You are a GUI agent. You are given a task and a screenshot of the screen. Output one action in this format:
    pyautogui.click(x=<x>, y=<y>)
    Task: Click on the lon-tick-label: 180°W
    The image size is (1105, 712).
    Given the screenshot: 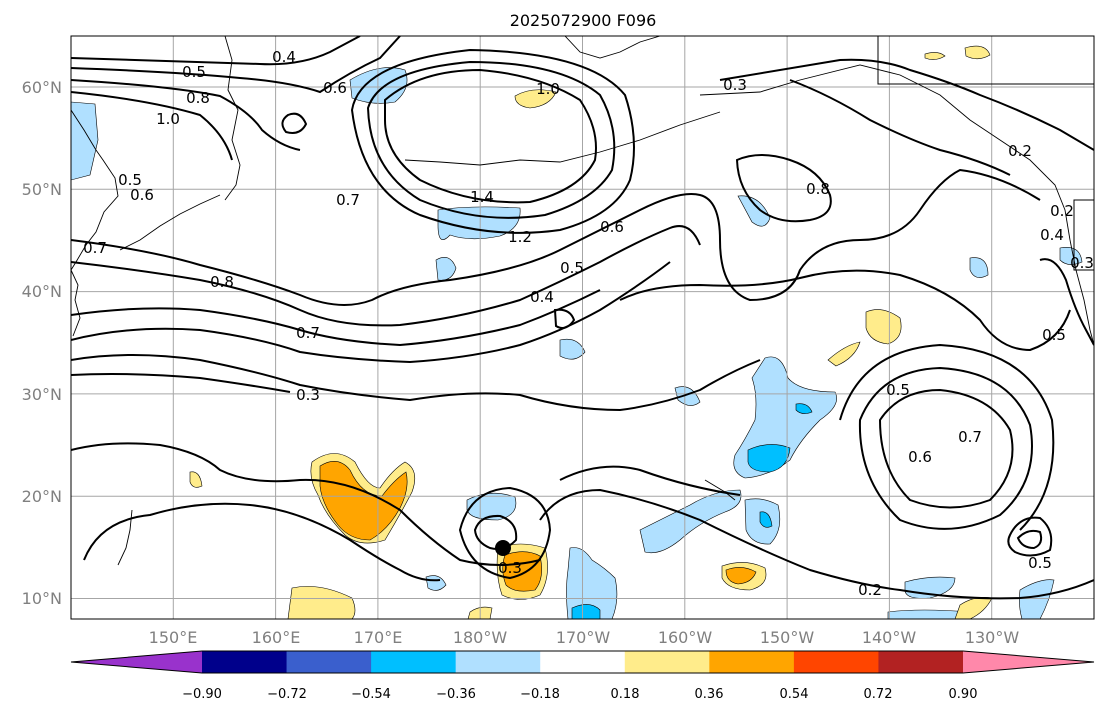 What is the action you would take?
    pyautogui.click(x=480, y=637)
    